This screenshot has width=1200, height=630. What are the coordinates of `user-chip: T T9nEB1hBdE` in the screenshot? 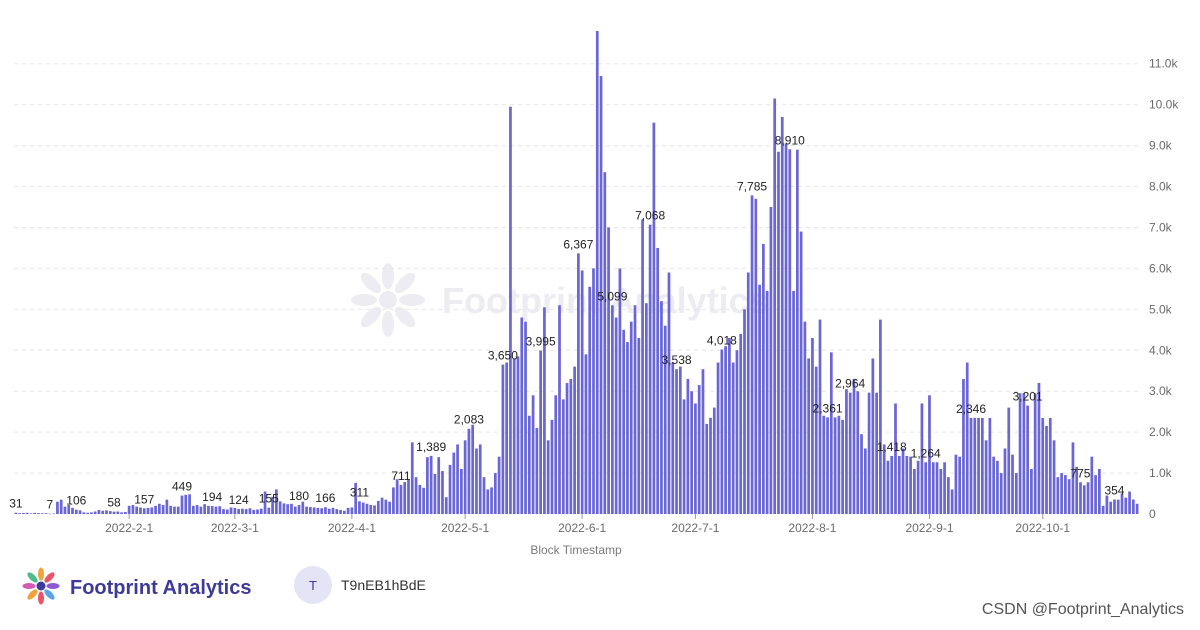 It's located at (360, 585).